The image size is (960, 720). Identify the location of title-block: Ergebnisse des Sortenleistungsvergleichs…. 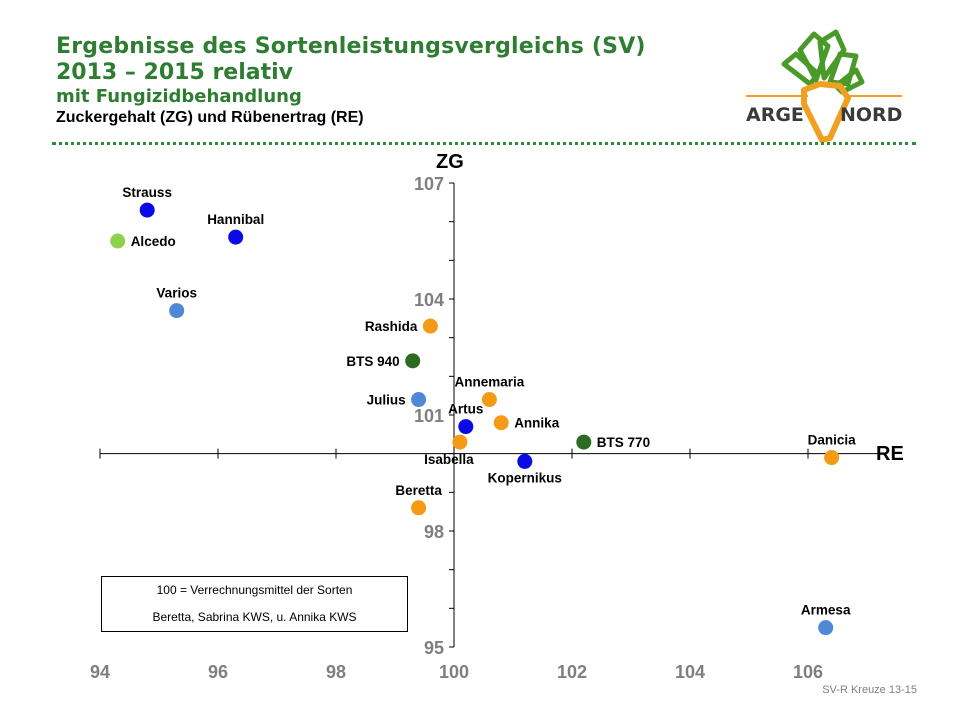
(351, 81).